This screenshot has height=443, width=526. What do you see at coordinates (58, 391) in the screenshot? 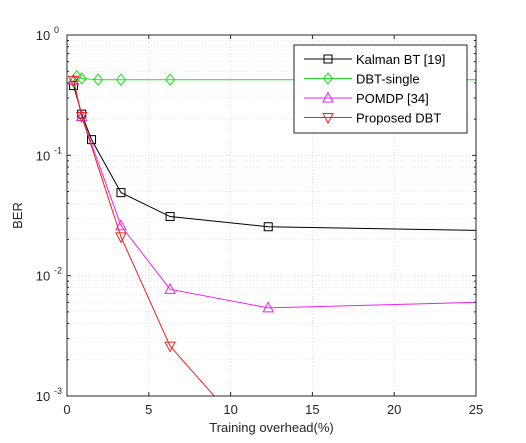
I see `svg-text: -3` at bounding box center [58, 391].